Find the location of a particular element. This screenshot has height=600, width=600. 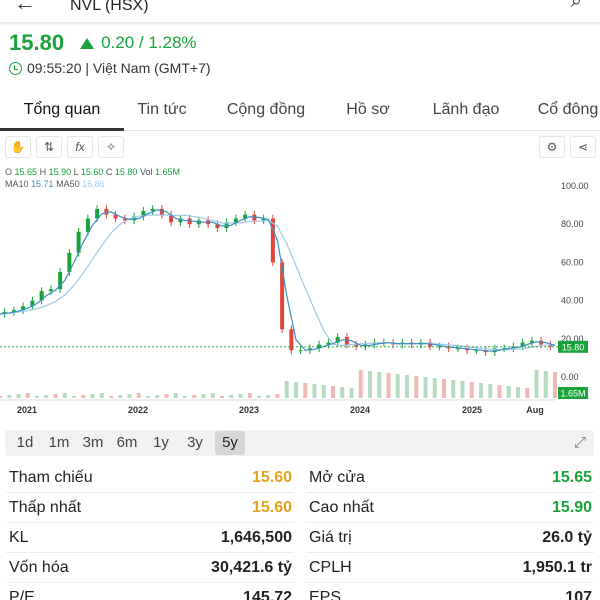

range-1y: 1y is located at coordinates (161, 442).